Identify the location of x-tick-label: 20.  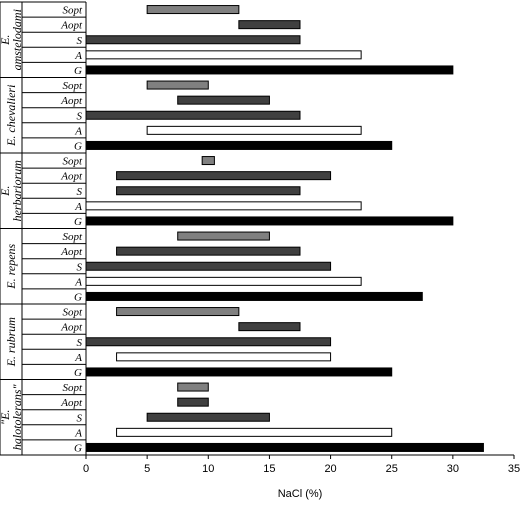
(330, 469).